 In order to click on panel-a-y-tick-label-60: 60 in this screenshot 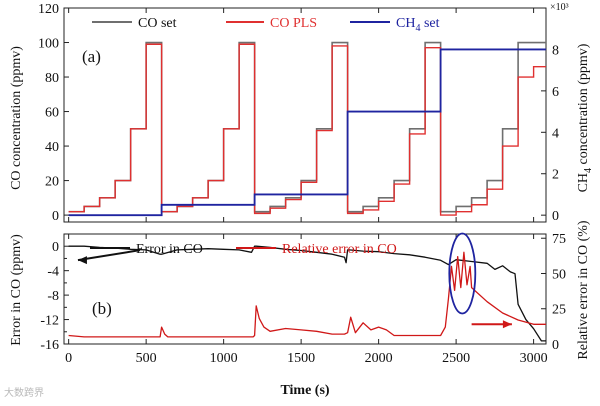, I will do `click(52, 113)`.